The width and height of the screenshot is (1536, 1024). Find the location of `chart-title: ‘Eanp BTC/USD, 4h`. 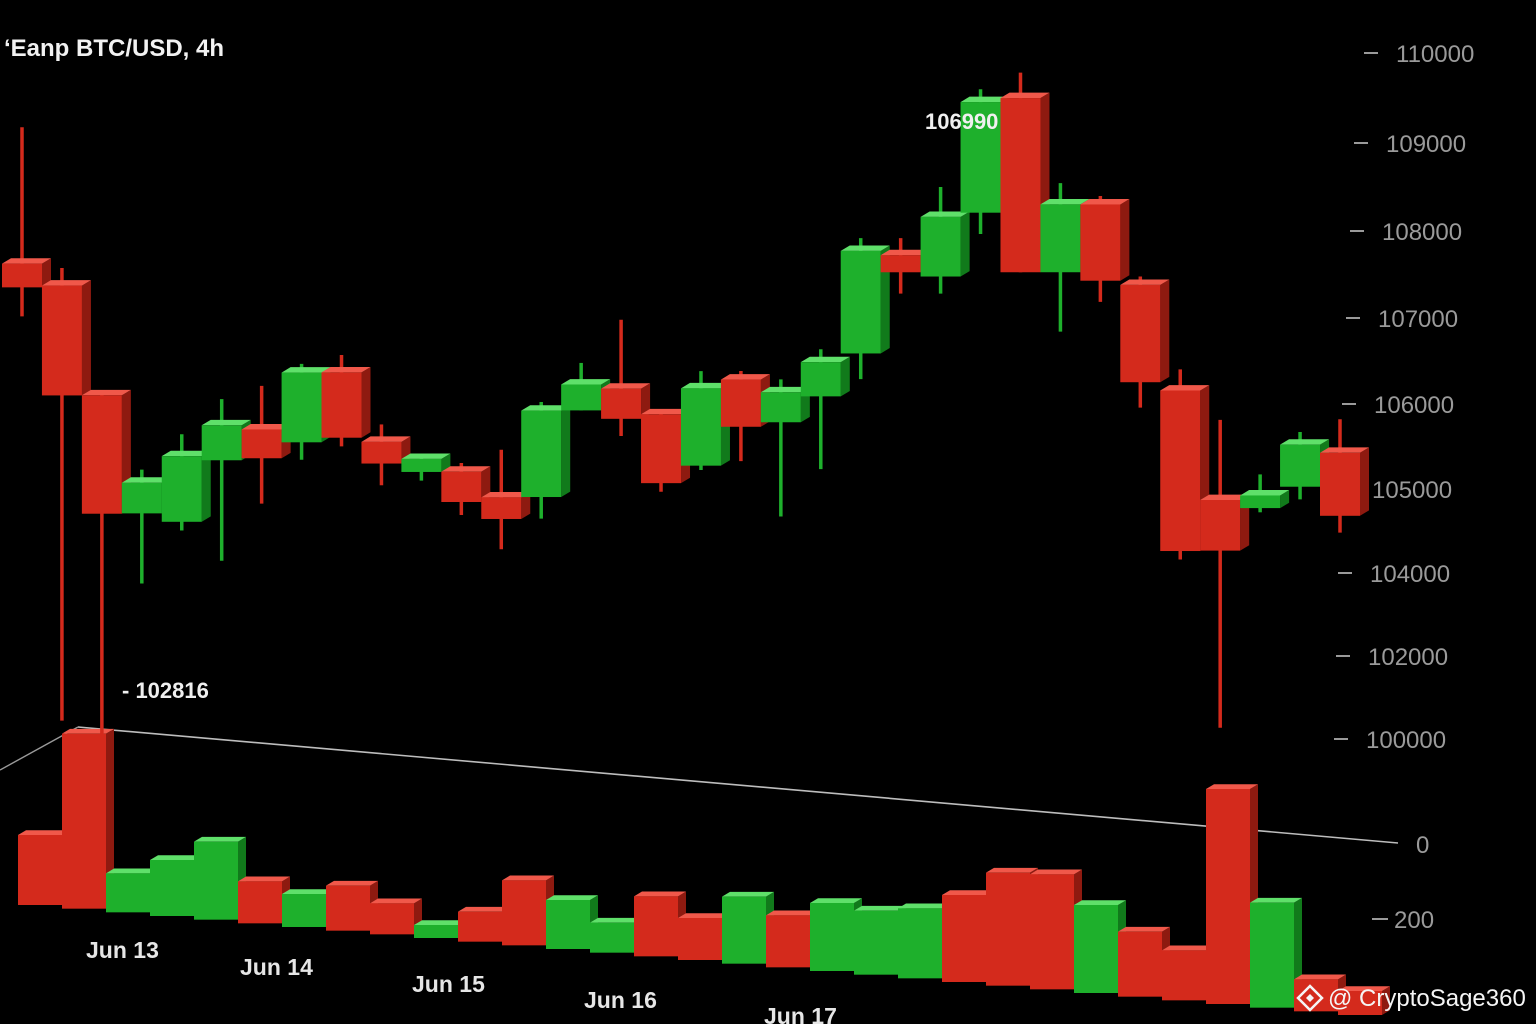

chart-title: ‘Eanp BTC/USD, 4h is located at coordinates (114, 48).